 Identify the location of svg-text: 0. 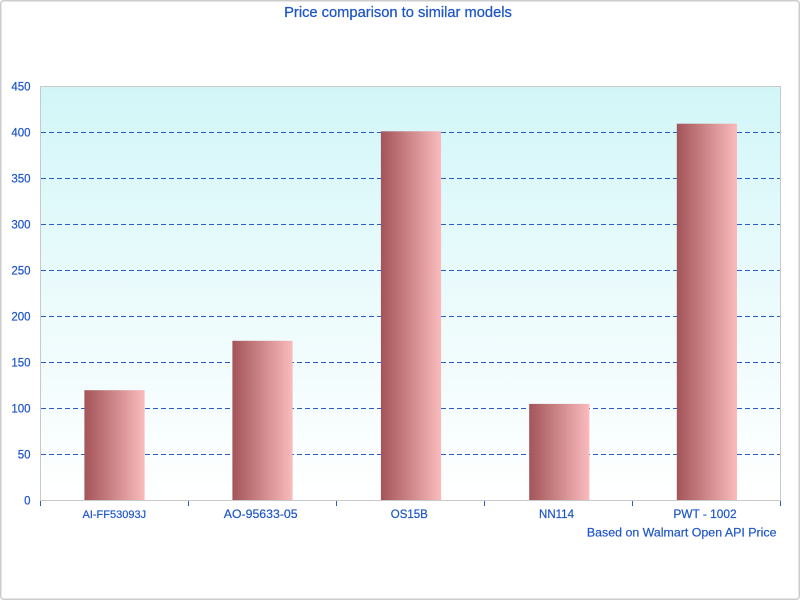
(27, 502).